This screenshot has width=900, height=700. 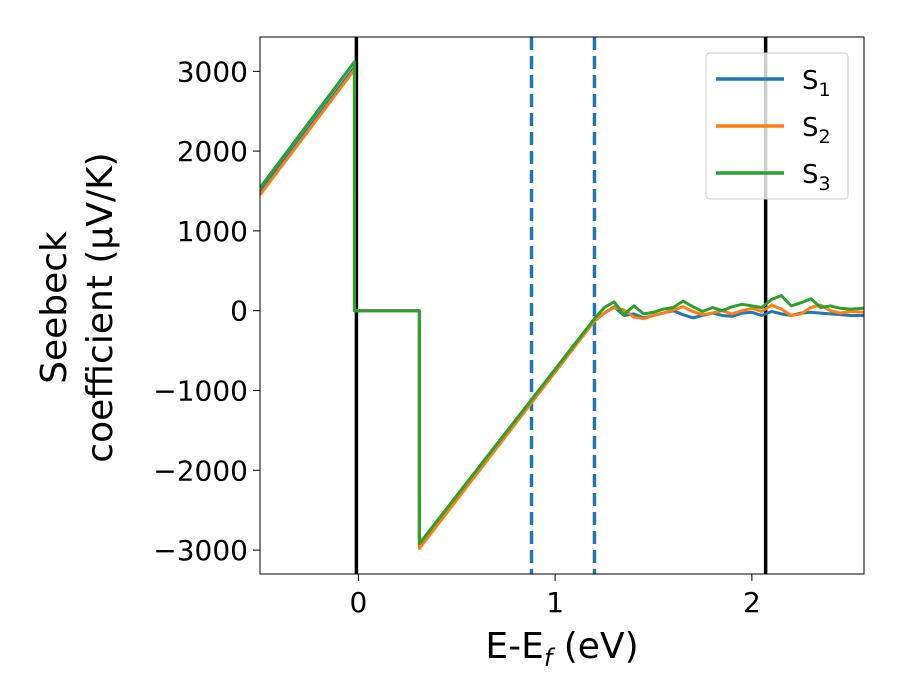 What do you see at coordinates (752, 602) in the screenshot?
I see `x-tick-label: 2` at bounding box center [752, 602].